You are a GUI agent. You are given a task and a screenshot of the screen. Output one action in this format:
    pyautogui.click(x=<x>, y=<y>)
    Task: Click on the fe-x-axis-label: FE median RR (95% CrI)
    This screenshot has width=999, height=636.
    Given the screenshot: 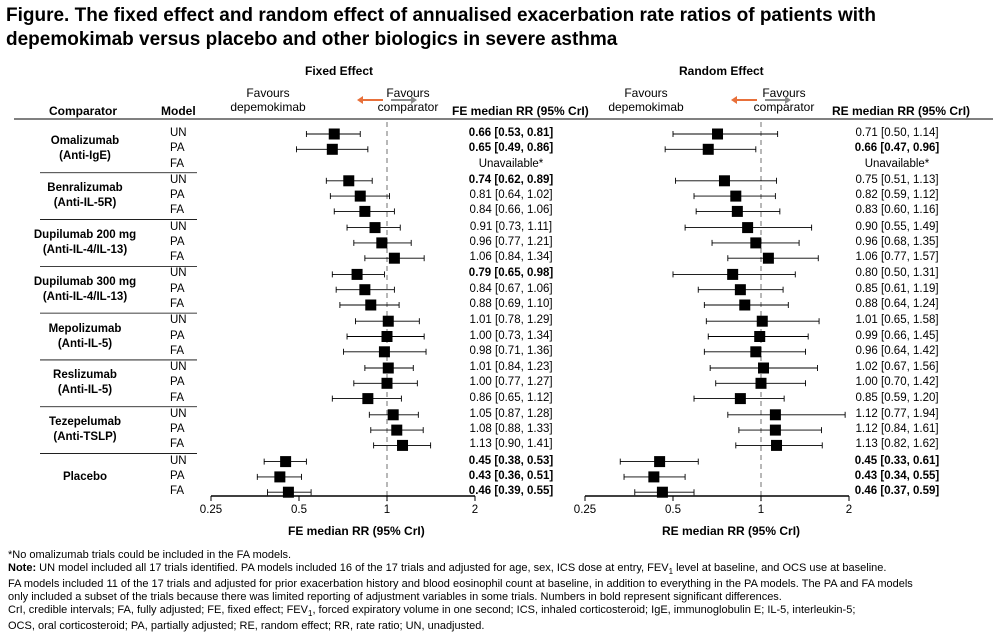 What is the action you would take?
    pyautogui.click(x=356, y=531)
    